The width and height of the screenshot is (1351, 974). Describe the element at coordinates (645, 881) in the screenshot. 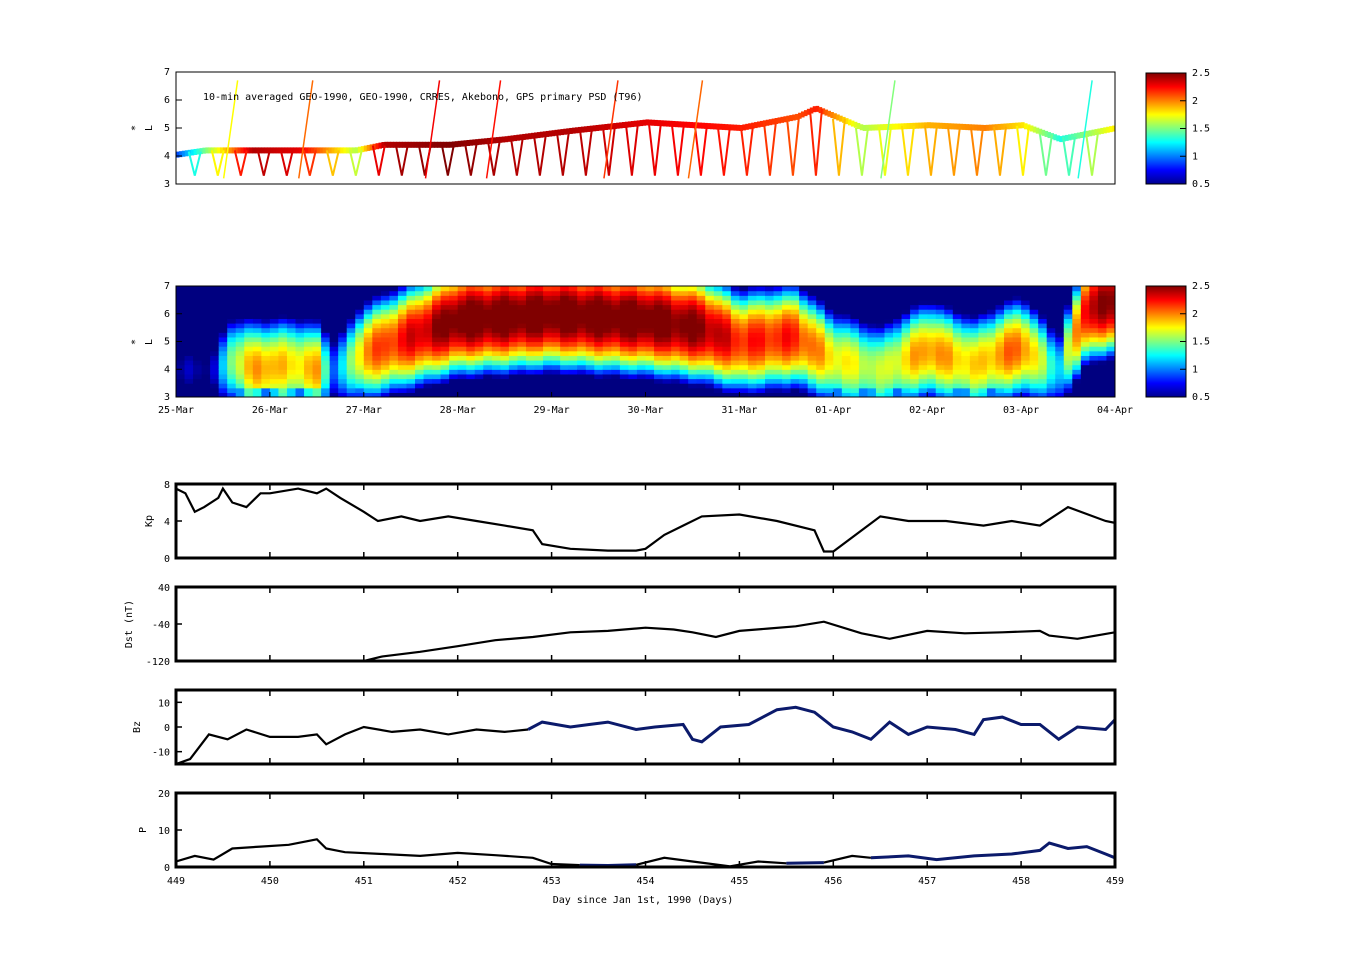

I see `x-tick-label: 454` at that location.